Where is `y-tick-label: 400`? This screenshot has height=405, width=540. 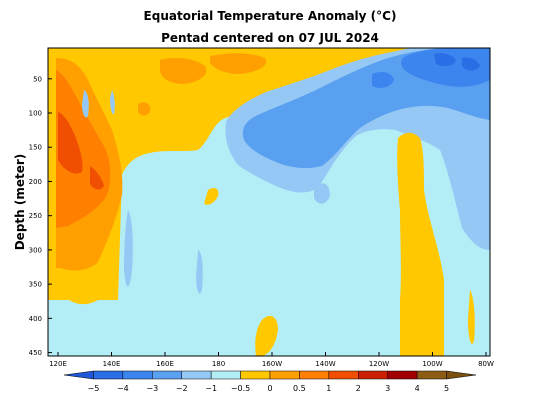 y-tick-label: 400 is located at coordinates (35, 319).